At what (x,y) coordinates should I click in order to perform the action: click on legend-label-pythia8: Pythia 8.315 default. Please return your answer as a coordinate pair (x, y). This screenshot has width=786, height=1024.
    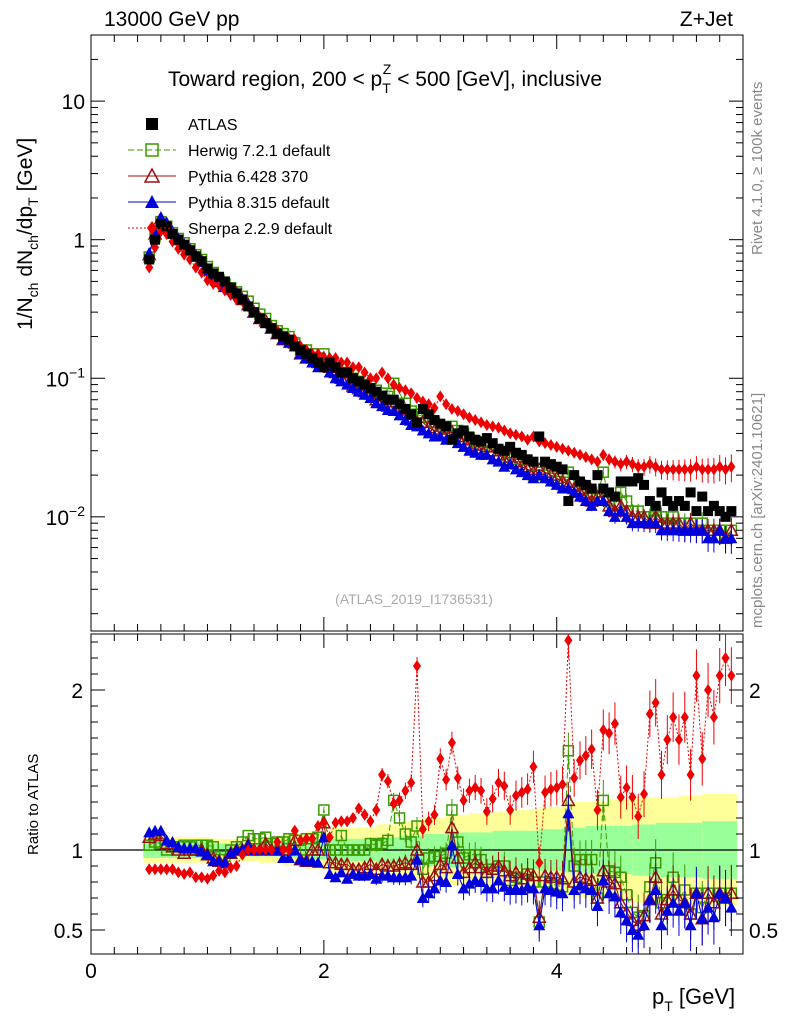
    Looking at the image, I should click on (259, 203).